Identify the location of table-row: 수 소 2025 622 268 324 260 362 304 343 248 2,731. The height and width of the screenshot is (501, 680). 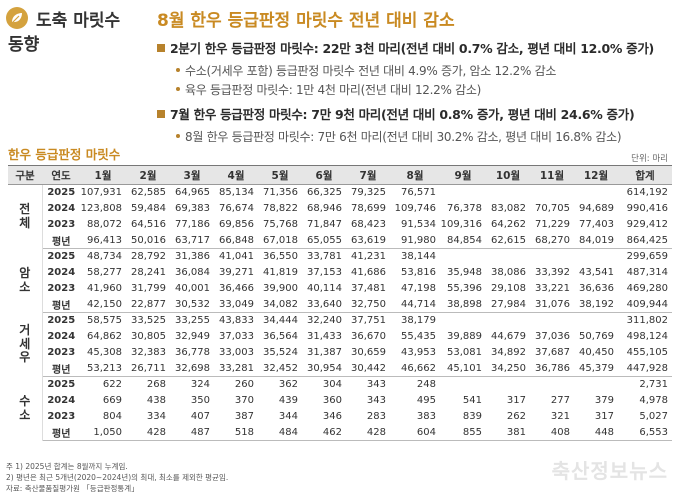
(340, 408).